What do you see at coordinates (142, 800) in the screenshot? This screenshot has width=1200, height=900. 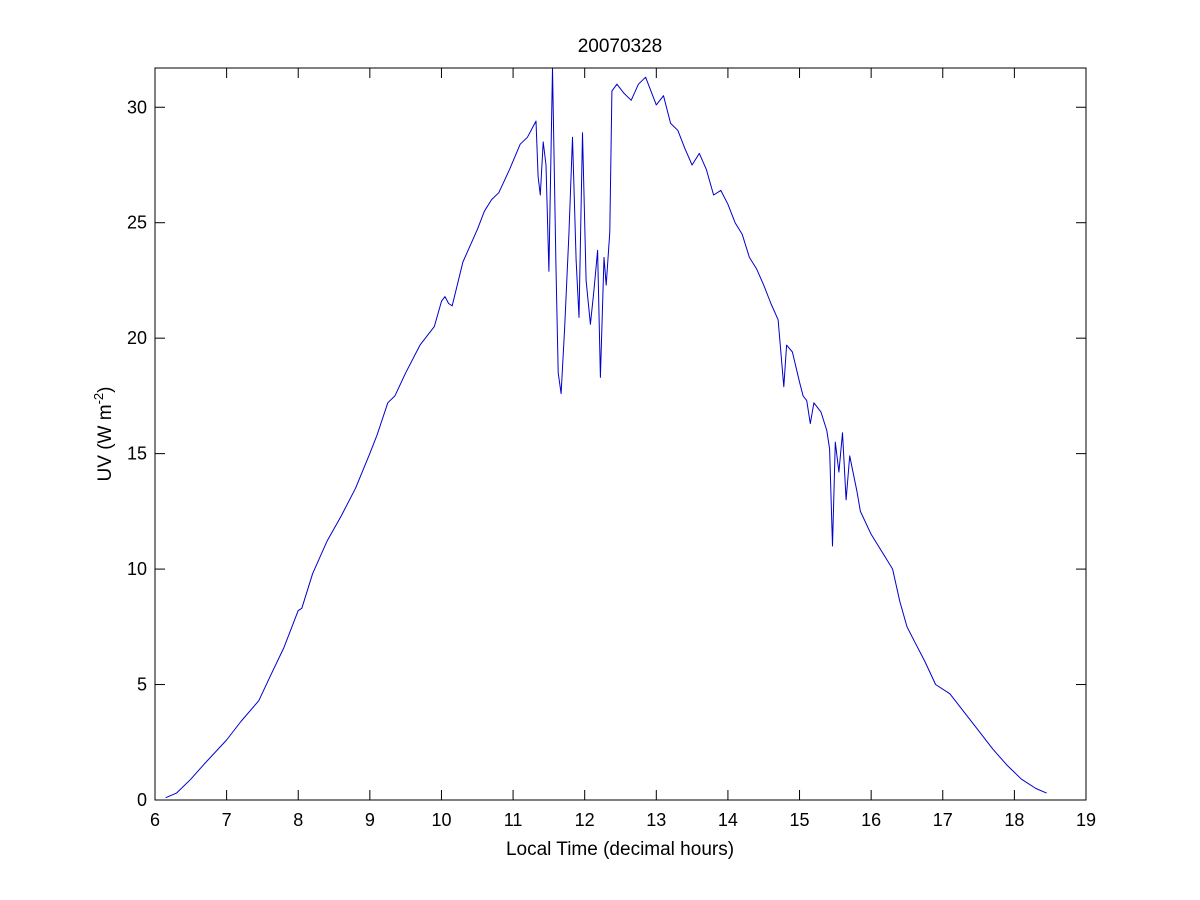 I see `y-tick-label: 0` at bounding box center [142, 800].